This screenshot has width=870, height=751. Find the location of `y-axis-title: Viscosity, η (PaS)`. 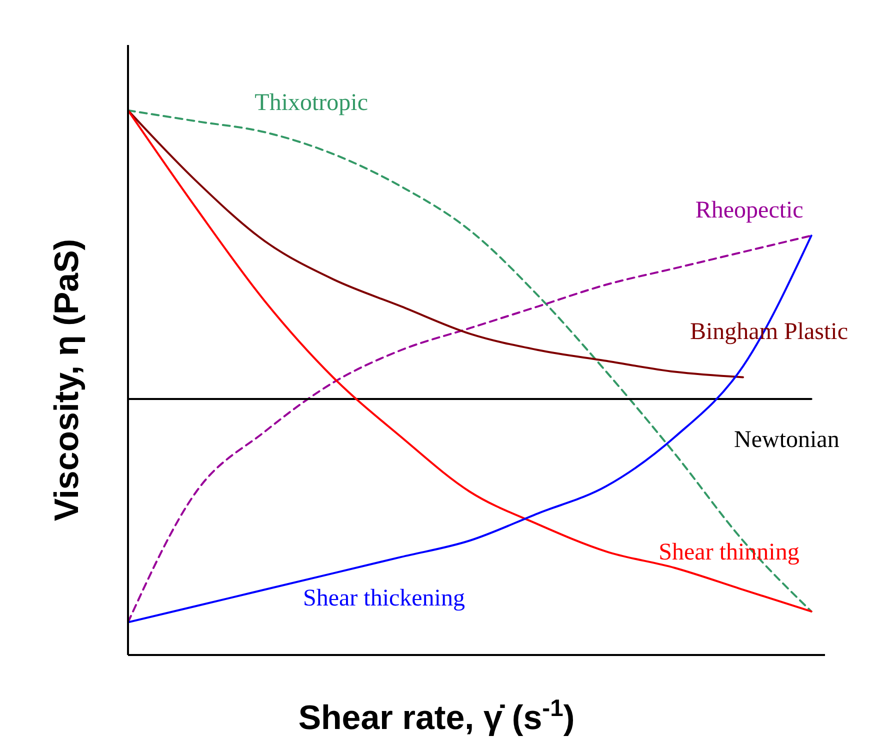

y-axis-title: Viscosity, η (PaS) is located at coordinates (67, 380).